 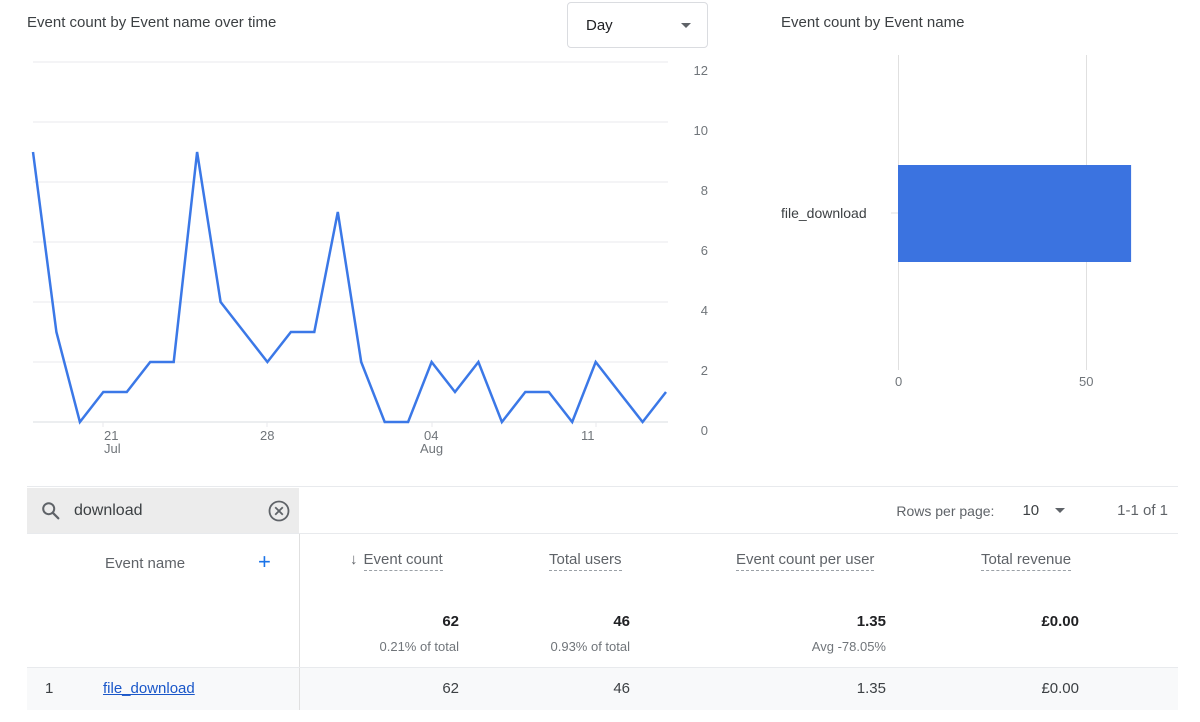 I want to click on search-input, so click(x=169, y=510).